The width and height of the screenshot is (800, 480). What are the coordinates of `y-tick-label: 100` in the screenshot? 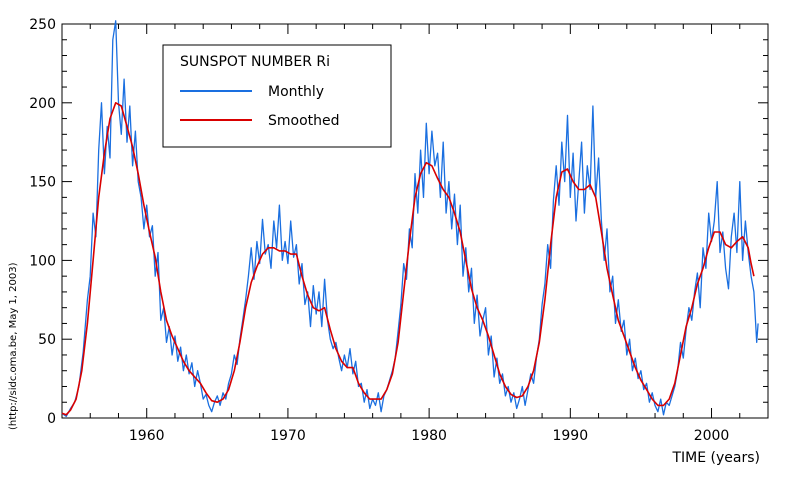 It's located at (42, 261).